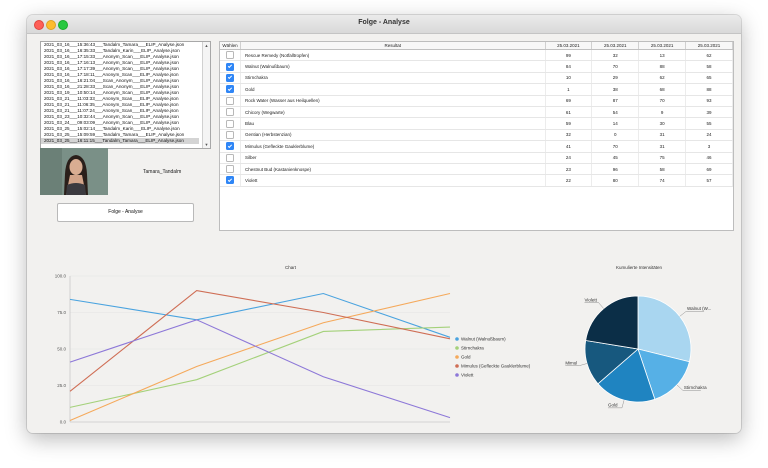 The image size is (768, 468). I want to click on value-cell: 69, so click(709, 169).